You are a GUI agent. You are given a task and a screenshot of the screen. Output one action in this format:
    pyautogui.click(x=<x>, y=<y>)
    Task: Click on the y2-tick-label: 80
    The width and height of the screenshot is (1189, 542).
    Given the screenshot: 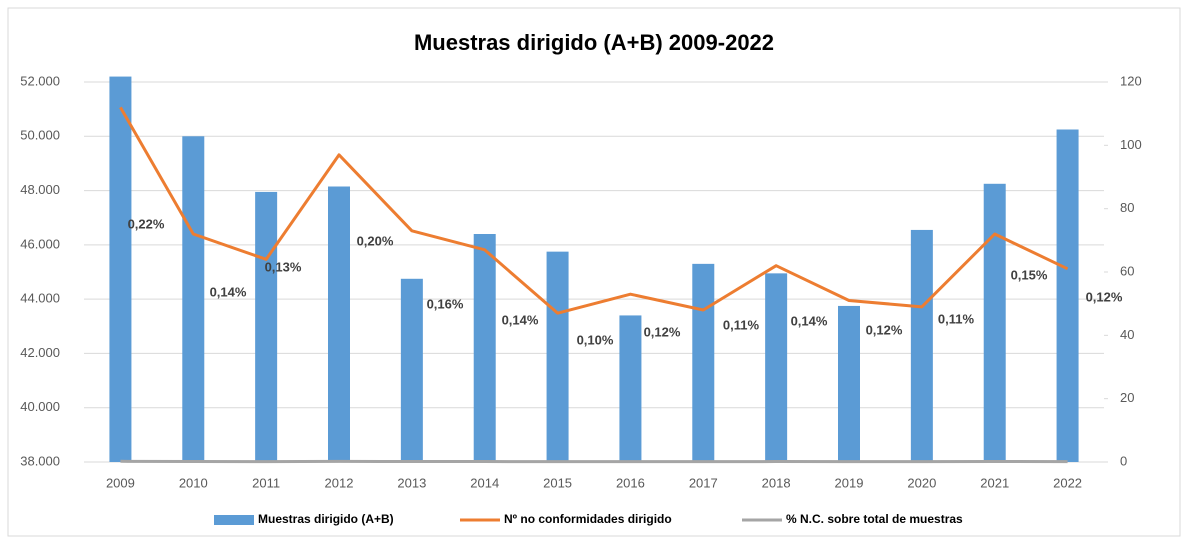 What is the action you would take?
    pyautogui.click(x=1127, y=207)
    